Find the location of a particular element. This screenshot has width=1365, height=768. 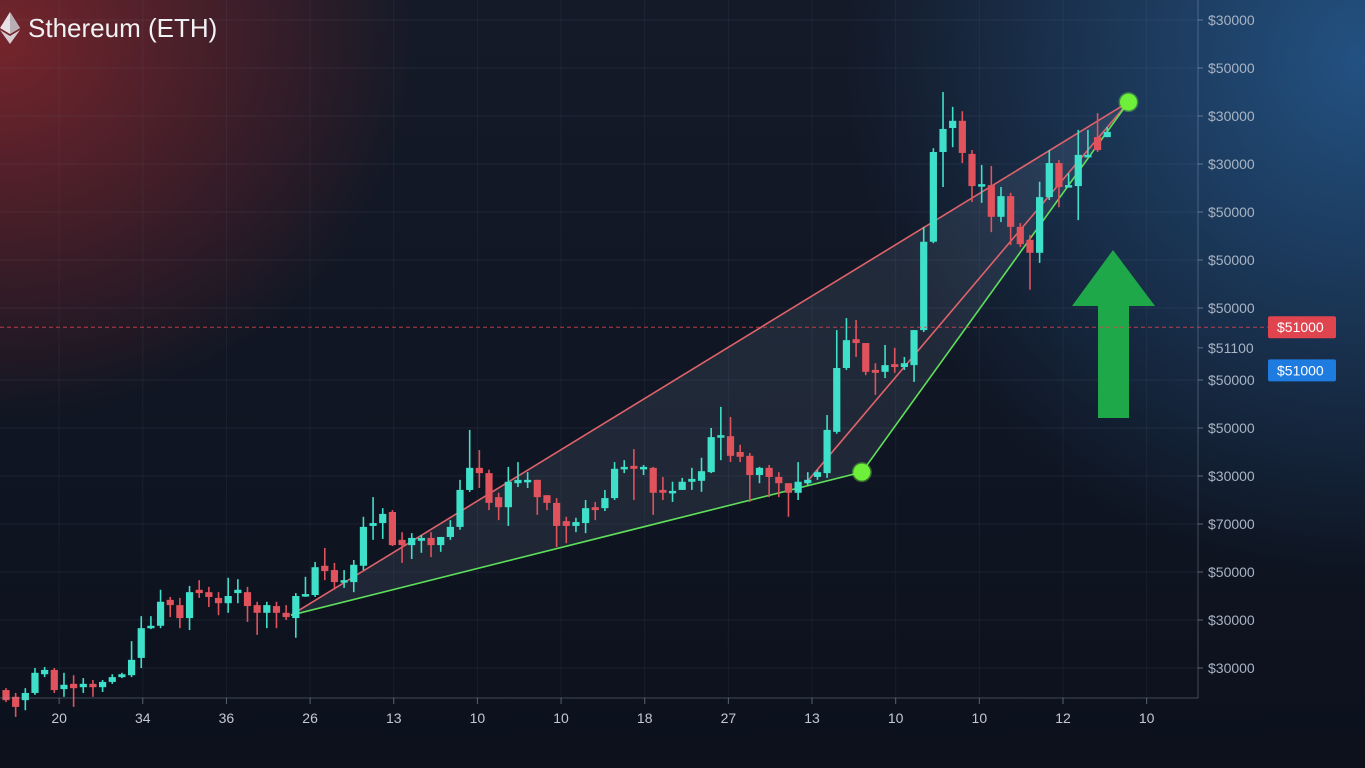

price-tag-red is located at coordinates (1302, 327).